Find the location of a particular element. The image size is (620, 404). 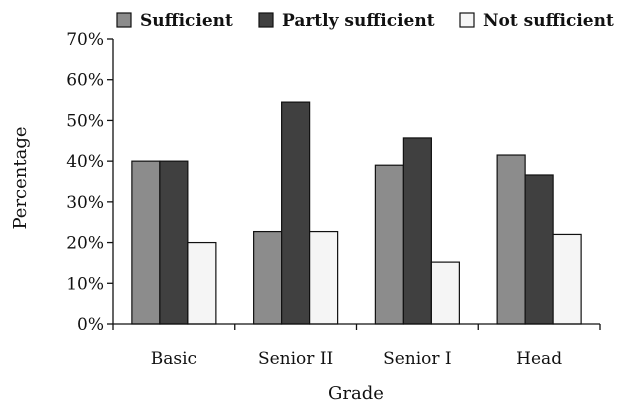

bar-sufficient-senior-i is located at coordinates (389, 244).